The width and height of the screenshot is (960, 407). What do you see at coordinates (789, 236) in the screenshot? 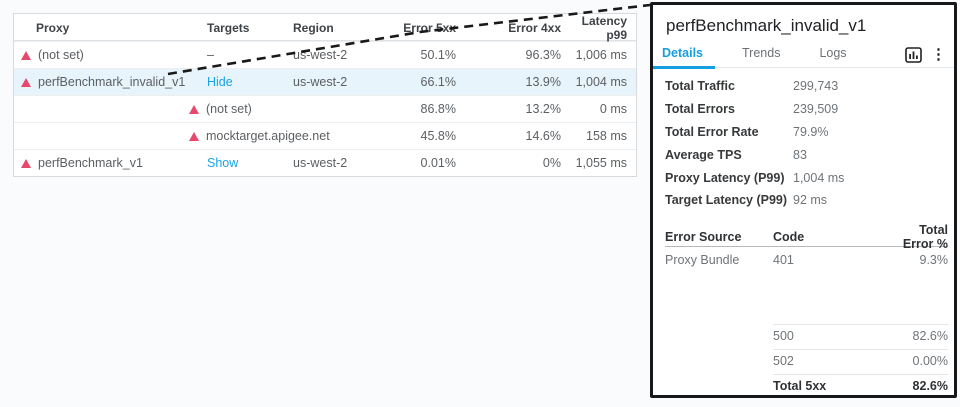
I see `col-header-code: Code` at bounding box center [789, 236].